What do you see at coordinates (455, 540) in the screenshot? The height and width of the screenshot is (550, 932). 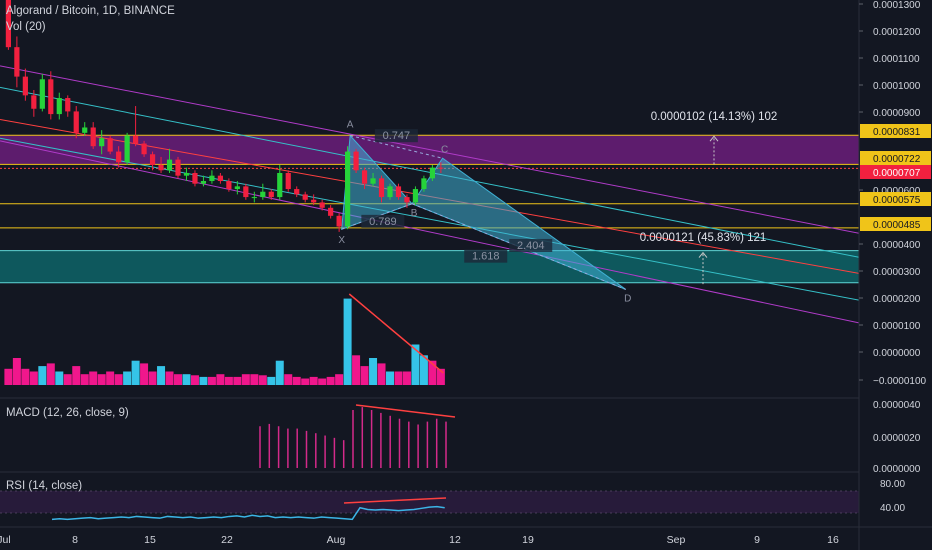 I see `x-tick-label: 12` at bounding box center [455, 540].